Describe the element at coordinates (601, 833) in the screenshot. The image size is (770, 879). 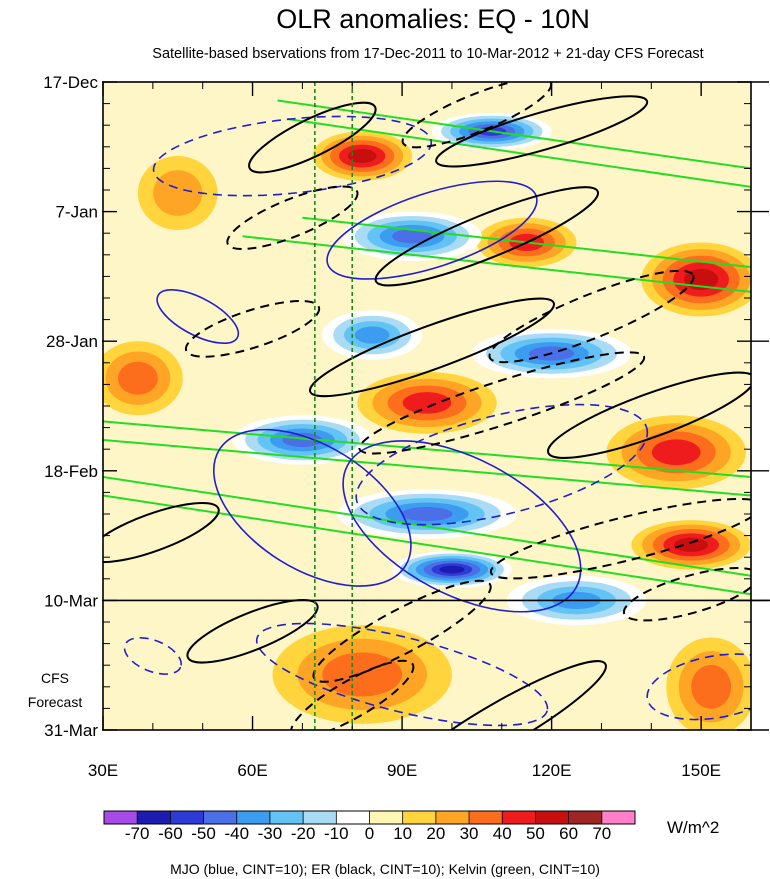
I see `colorbar-label: 70` at that location.